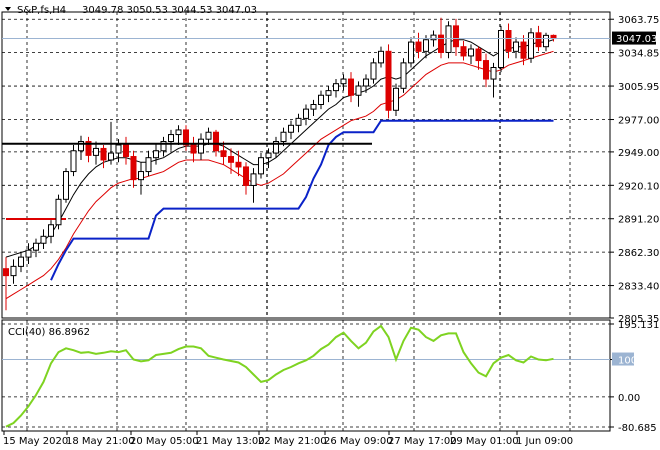  I want to click on x-tick-label: 15 May 2020, so click(35, 441).